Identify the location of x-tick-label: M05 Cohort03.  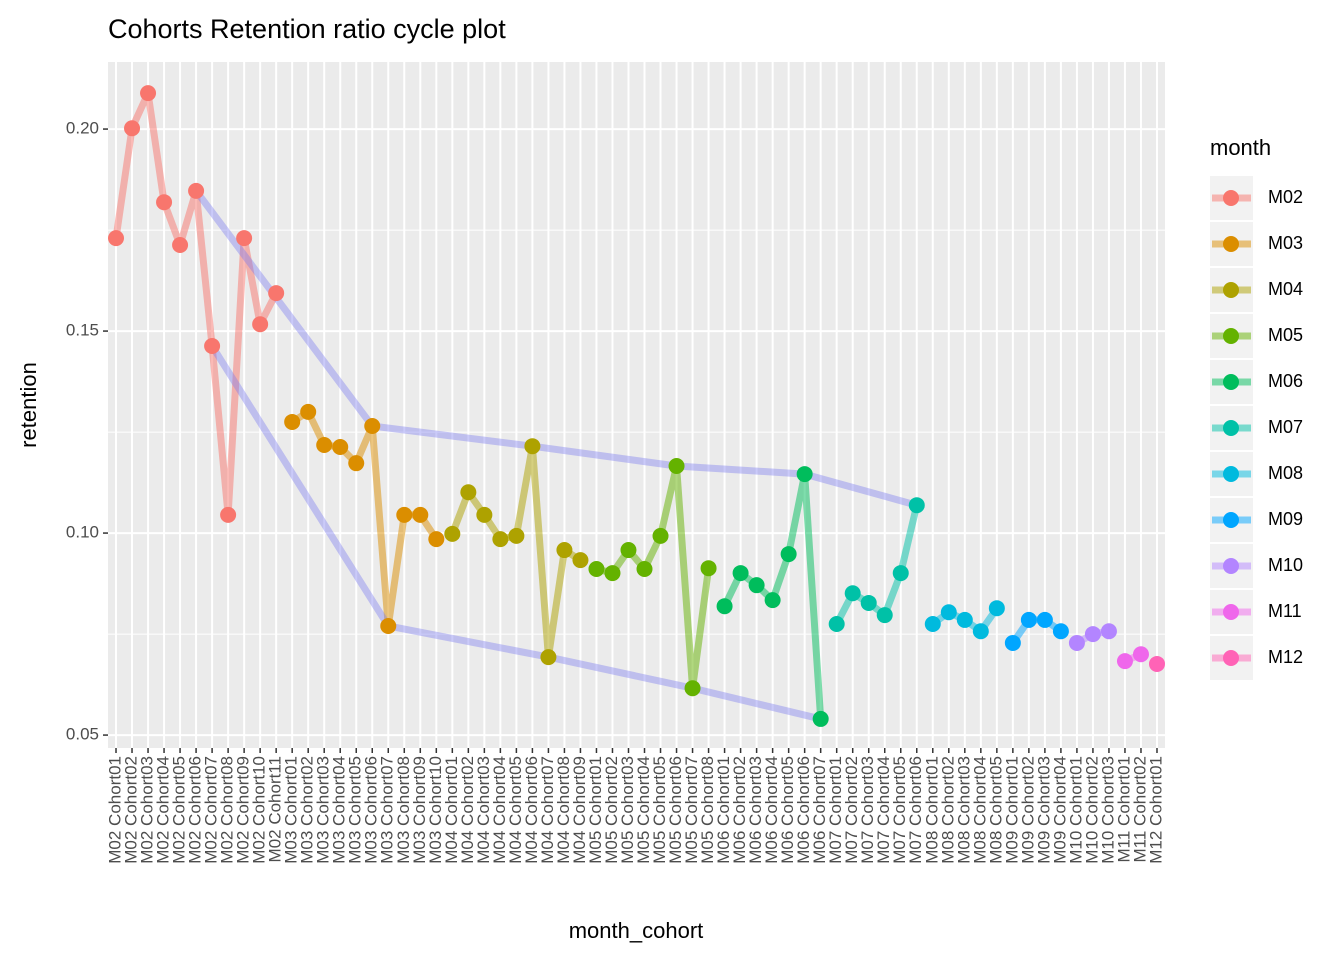
(627, 810).